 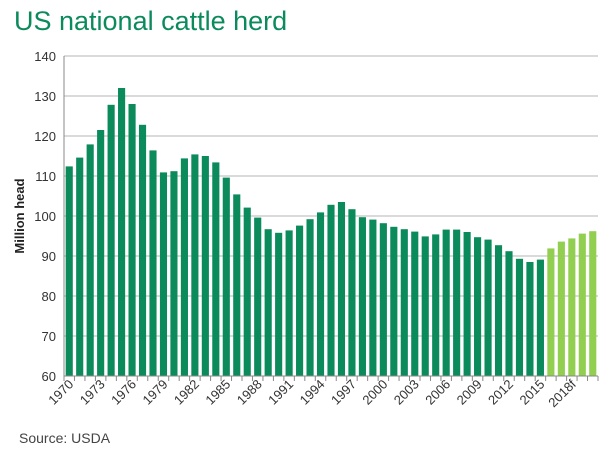 What do you see at coordinates (237, 285) in the screenshot?
I see `bar-1986` at bounding box center [237, 285].